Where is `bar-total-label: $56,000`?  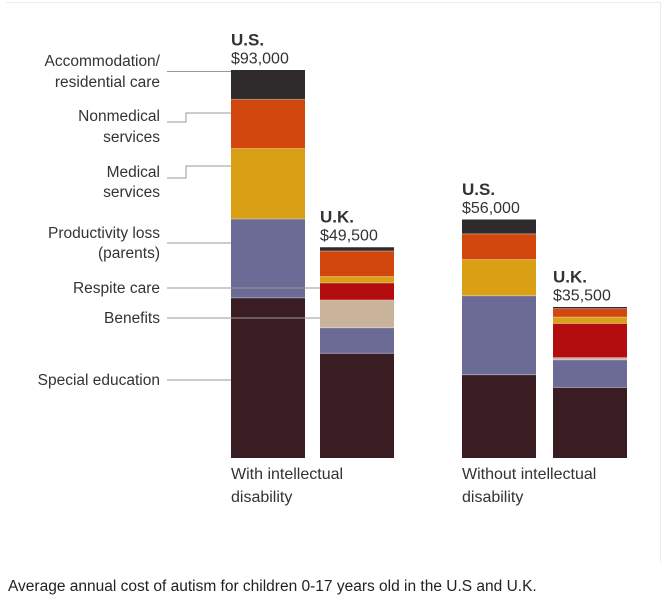 bar-total-label: $56,000 is located at coordinates (491, 208).